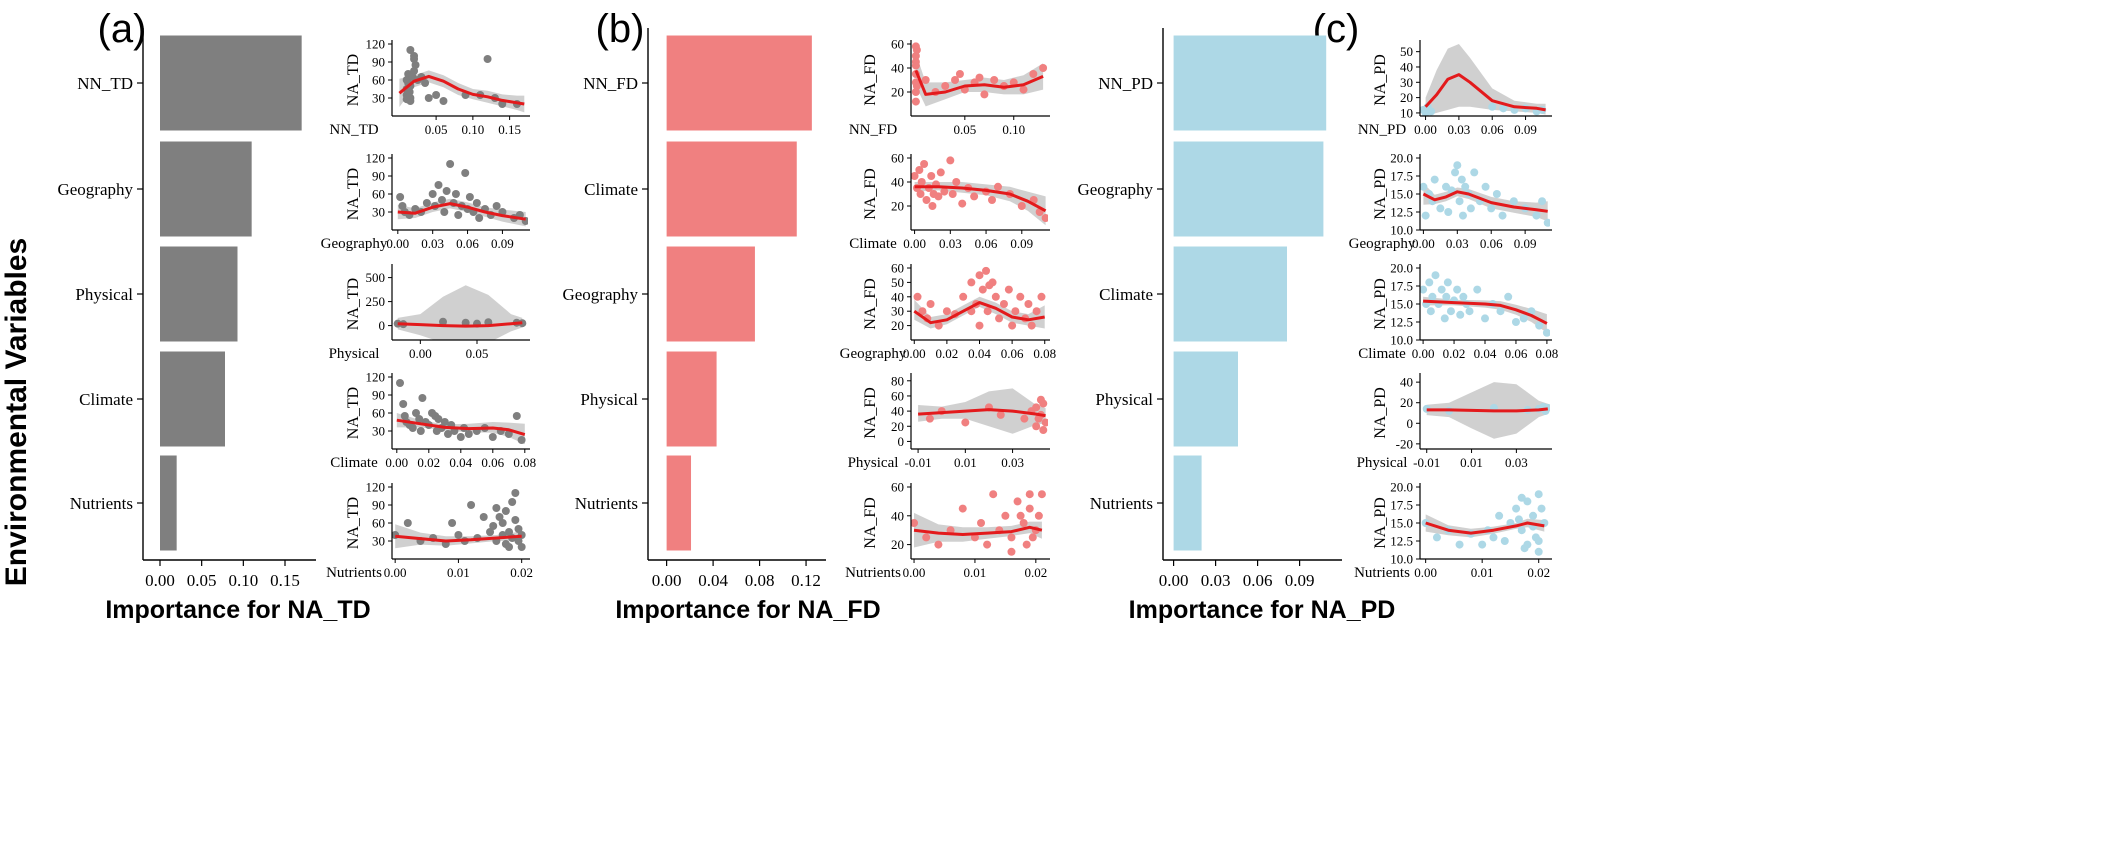 The height and width of the screenshot is (842, 2128). I want to click on partial-x-label: Geography, so click(873, 354).